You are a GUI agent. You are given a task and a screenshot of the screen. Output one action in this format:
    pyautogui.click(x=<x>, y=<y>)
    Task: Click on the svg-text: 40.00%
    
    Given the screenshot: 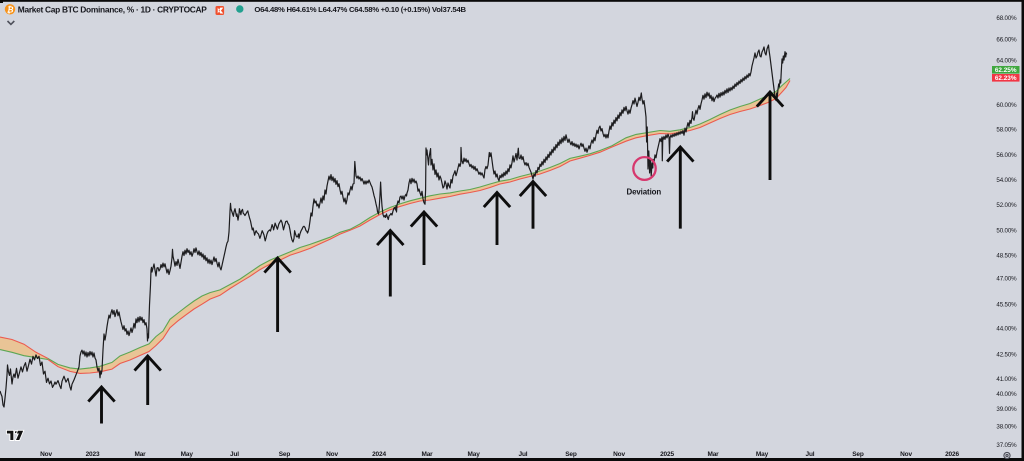 What is the action you would take?
    pyautogui.click(x=1006, y=394)
    